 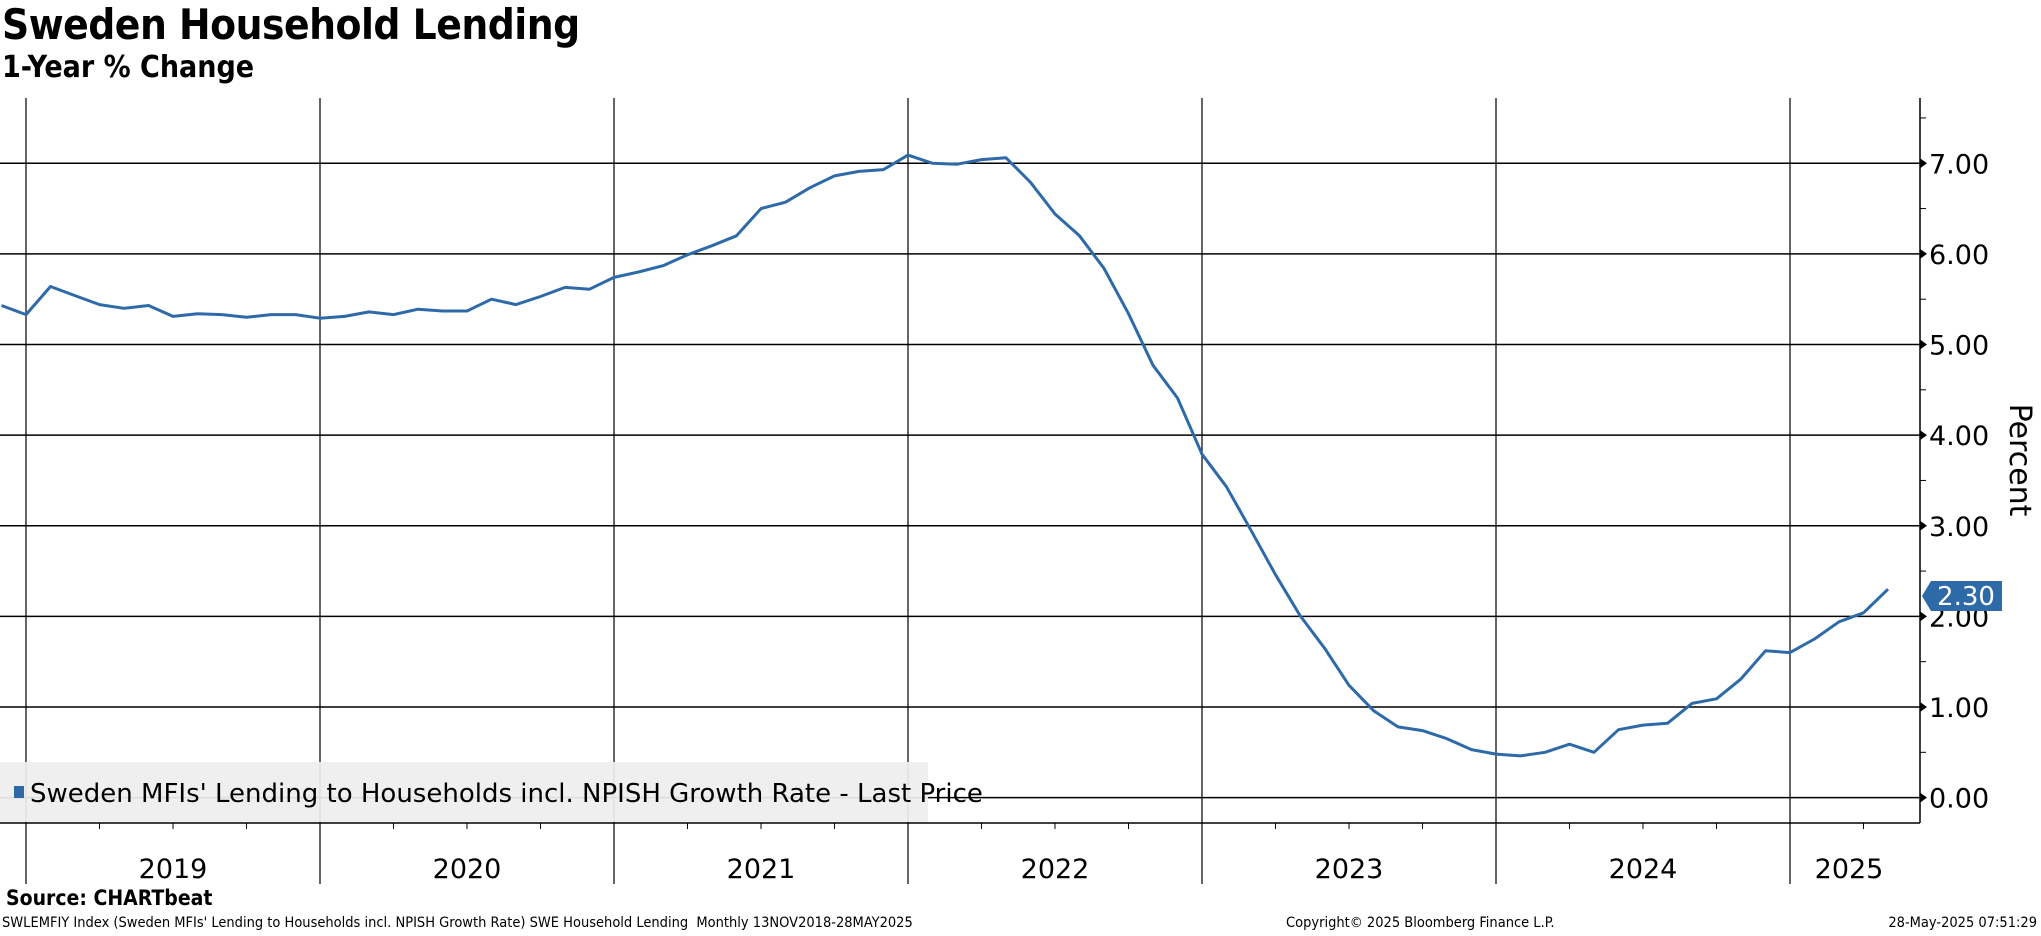 I want to click on y-tick-label: 3.00, so click(x=1959, y=527).